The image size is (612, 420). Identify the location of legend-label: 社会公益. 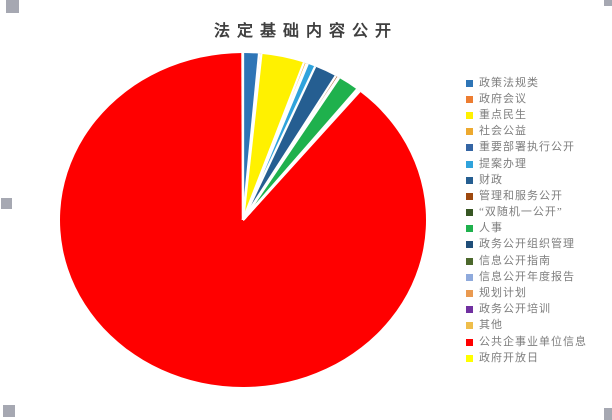
(503, 131).